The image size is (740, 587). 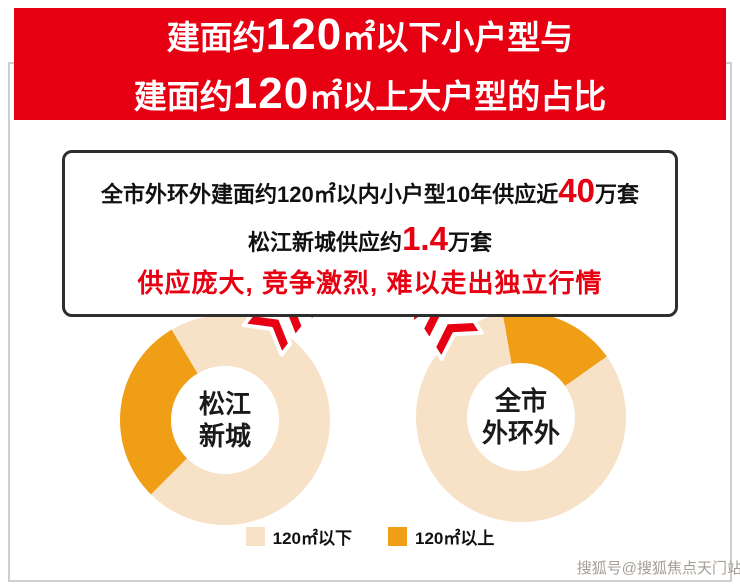 What do you see at coordinates (474, 37) in the screenshot?
I see `title-text: 以下小户型与` at bounding box center [474, 37].